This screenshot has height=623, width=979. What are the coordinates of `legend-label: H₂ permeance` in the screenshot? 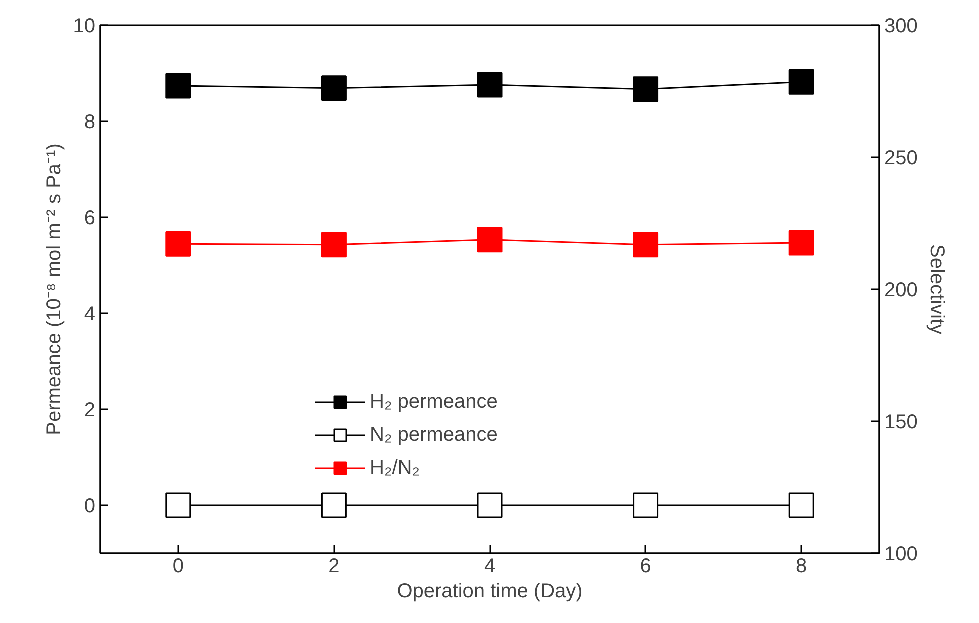 It's located at (434, 402).